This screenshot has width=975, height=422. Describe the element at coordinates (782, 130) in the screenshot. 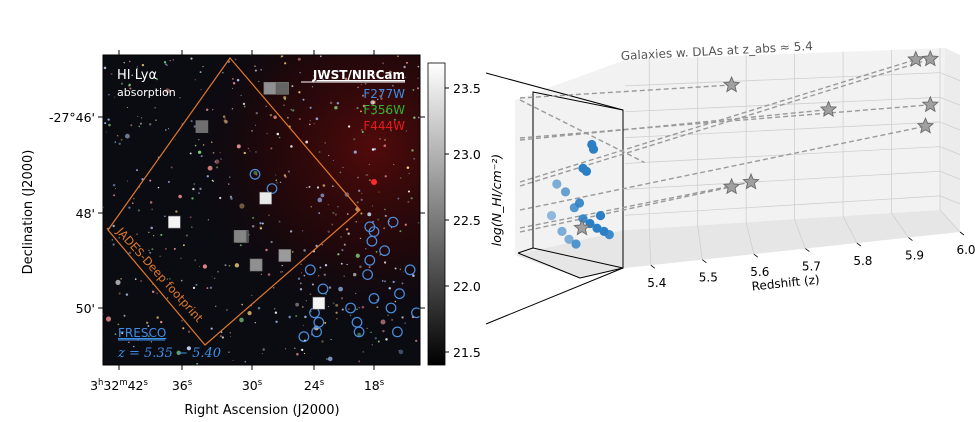

I see `grid-line-horizontal` at that location.